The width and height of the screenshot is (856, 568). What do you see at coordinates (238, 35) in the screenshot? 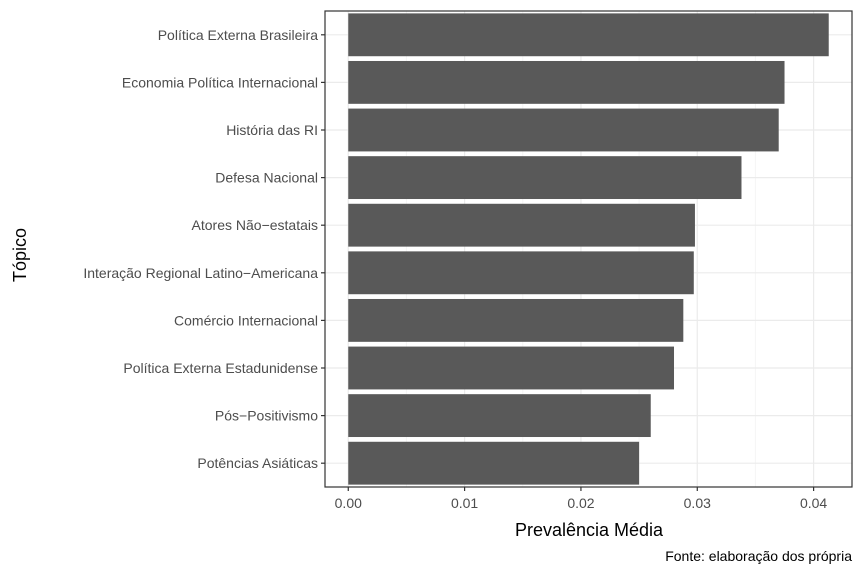
I see `y-tick-label: Política Externa Brasileira` at bounding box center [238, 35].